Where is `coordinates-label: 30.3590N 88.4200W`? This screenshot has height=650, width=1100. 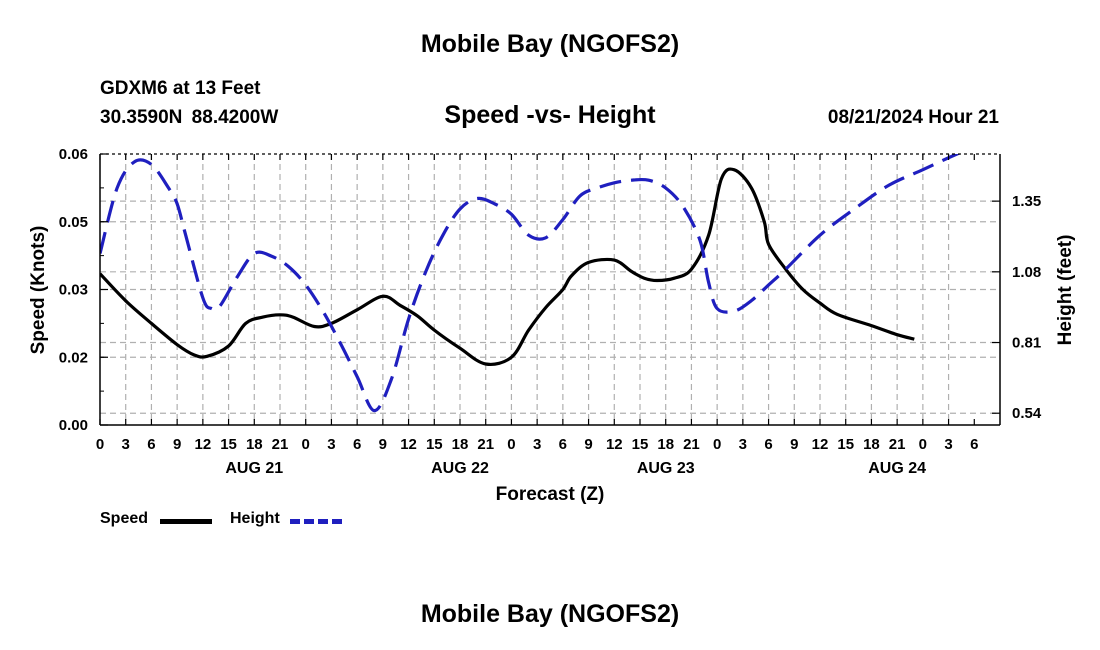
coordinates-label: 30.3590N 88.4200W is located at coordinates (189, 117).